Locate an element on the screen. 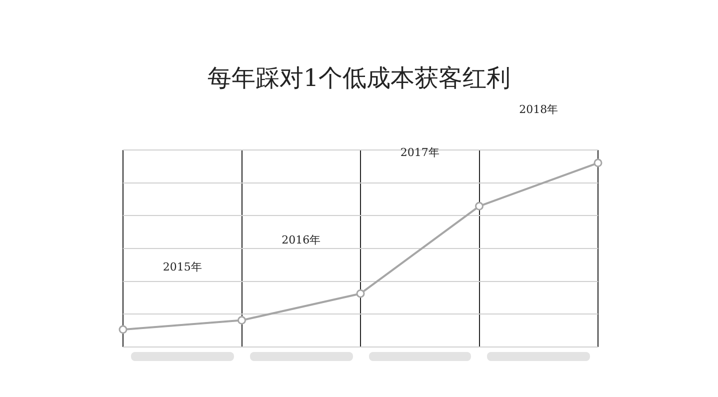 Image resolution: width=718 pixels, height=397 pixels. annotation: 2016年 is located at coordinates (301, 240).